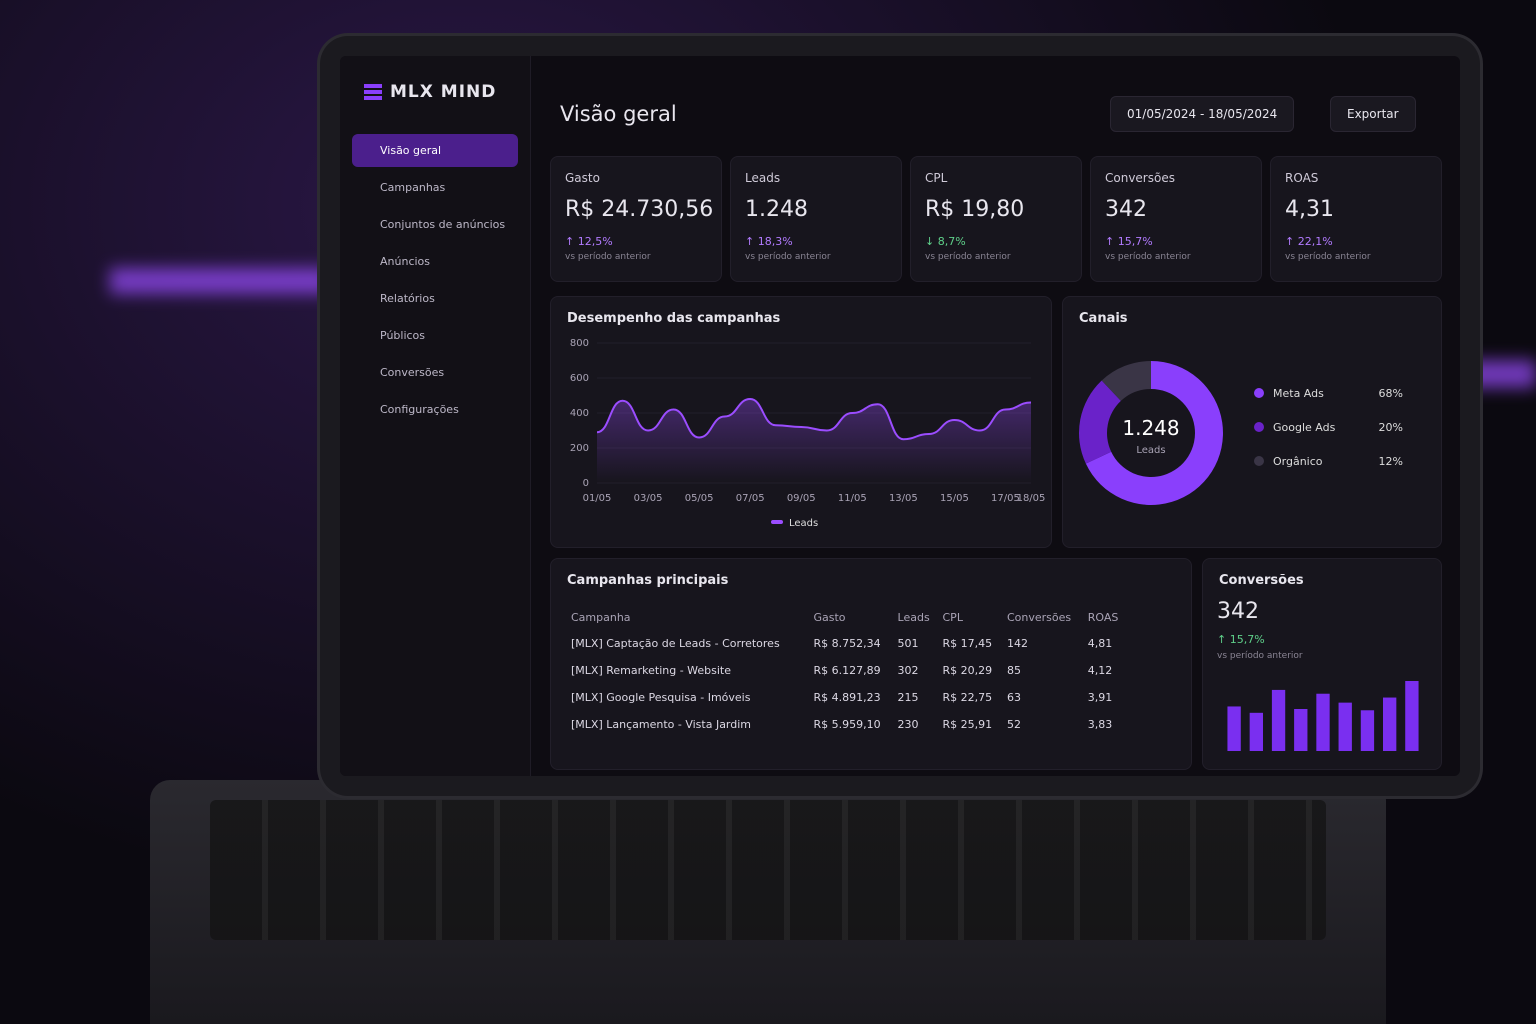 The image size is (1536, 1024). What do you see at coordinates (579, 378) in the screenshot?
I see `y-tick-label: 600` at bounding box center [579, 378].